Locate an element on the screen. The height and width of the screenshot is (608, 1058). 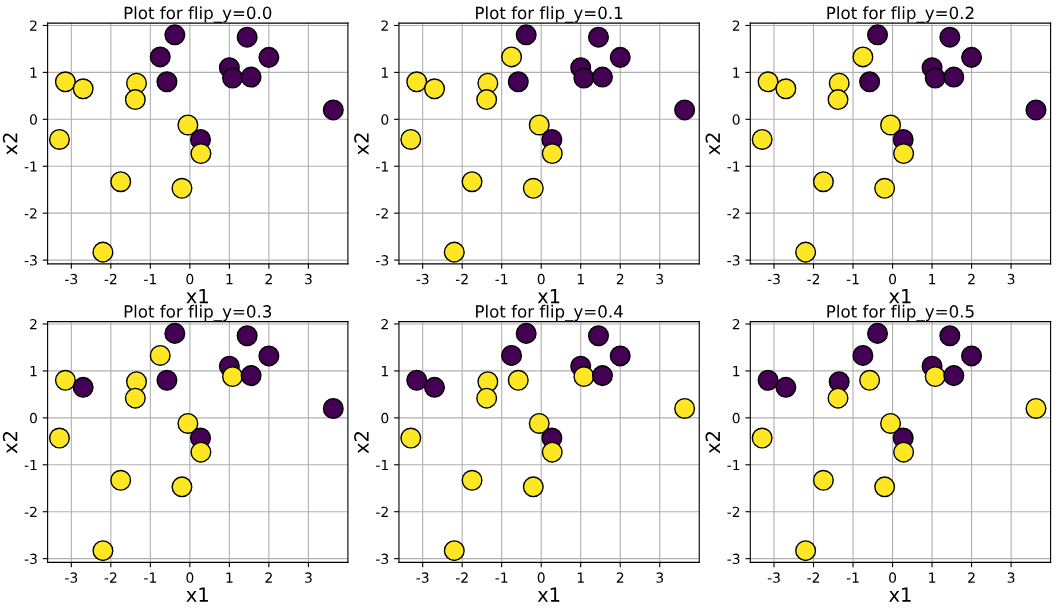
chart-title: Plot for flip_y=0.1 is located at coordinates (549, 14).